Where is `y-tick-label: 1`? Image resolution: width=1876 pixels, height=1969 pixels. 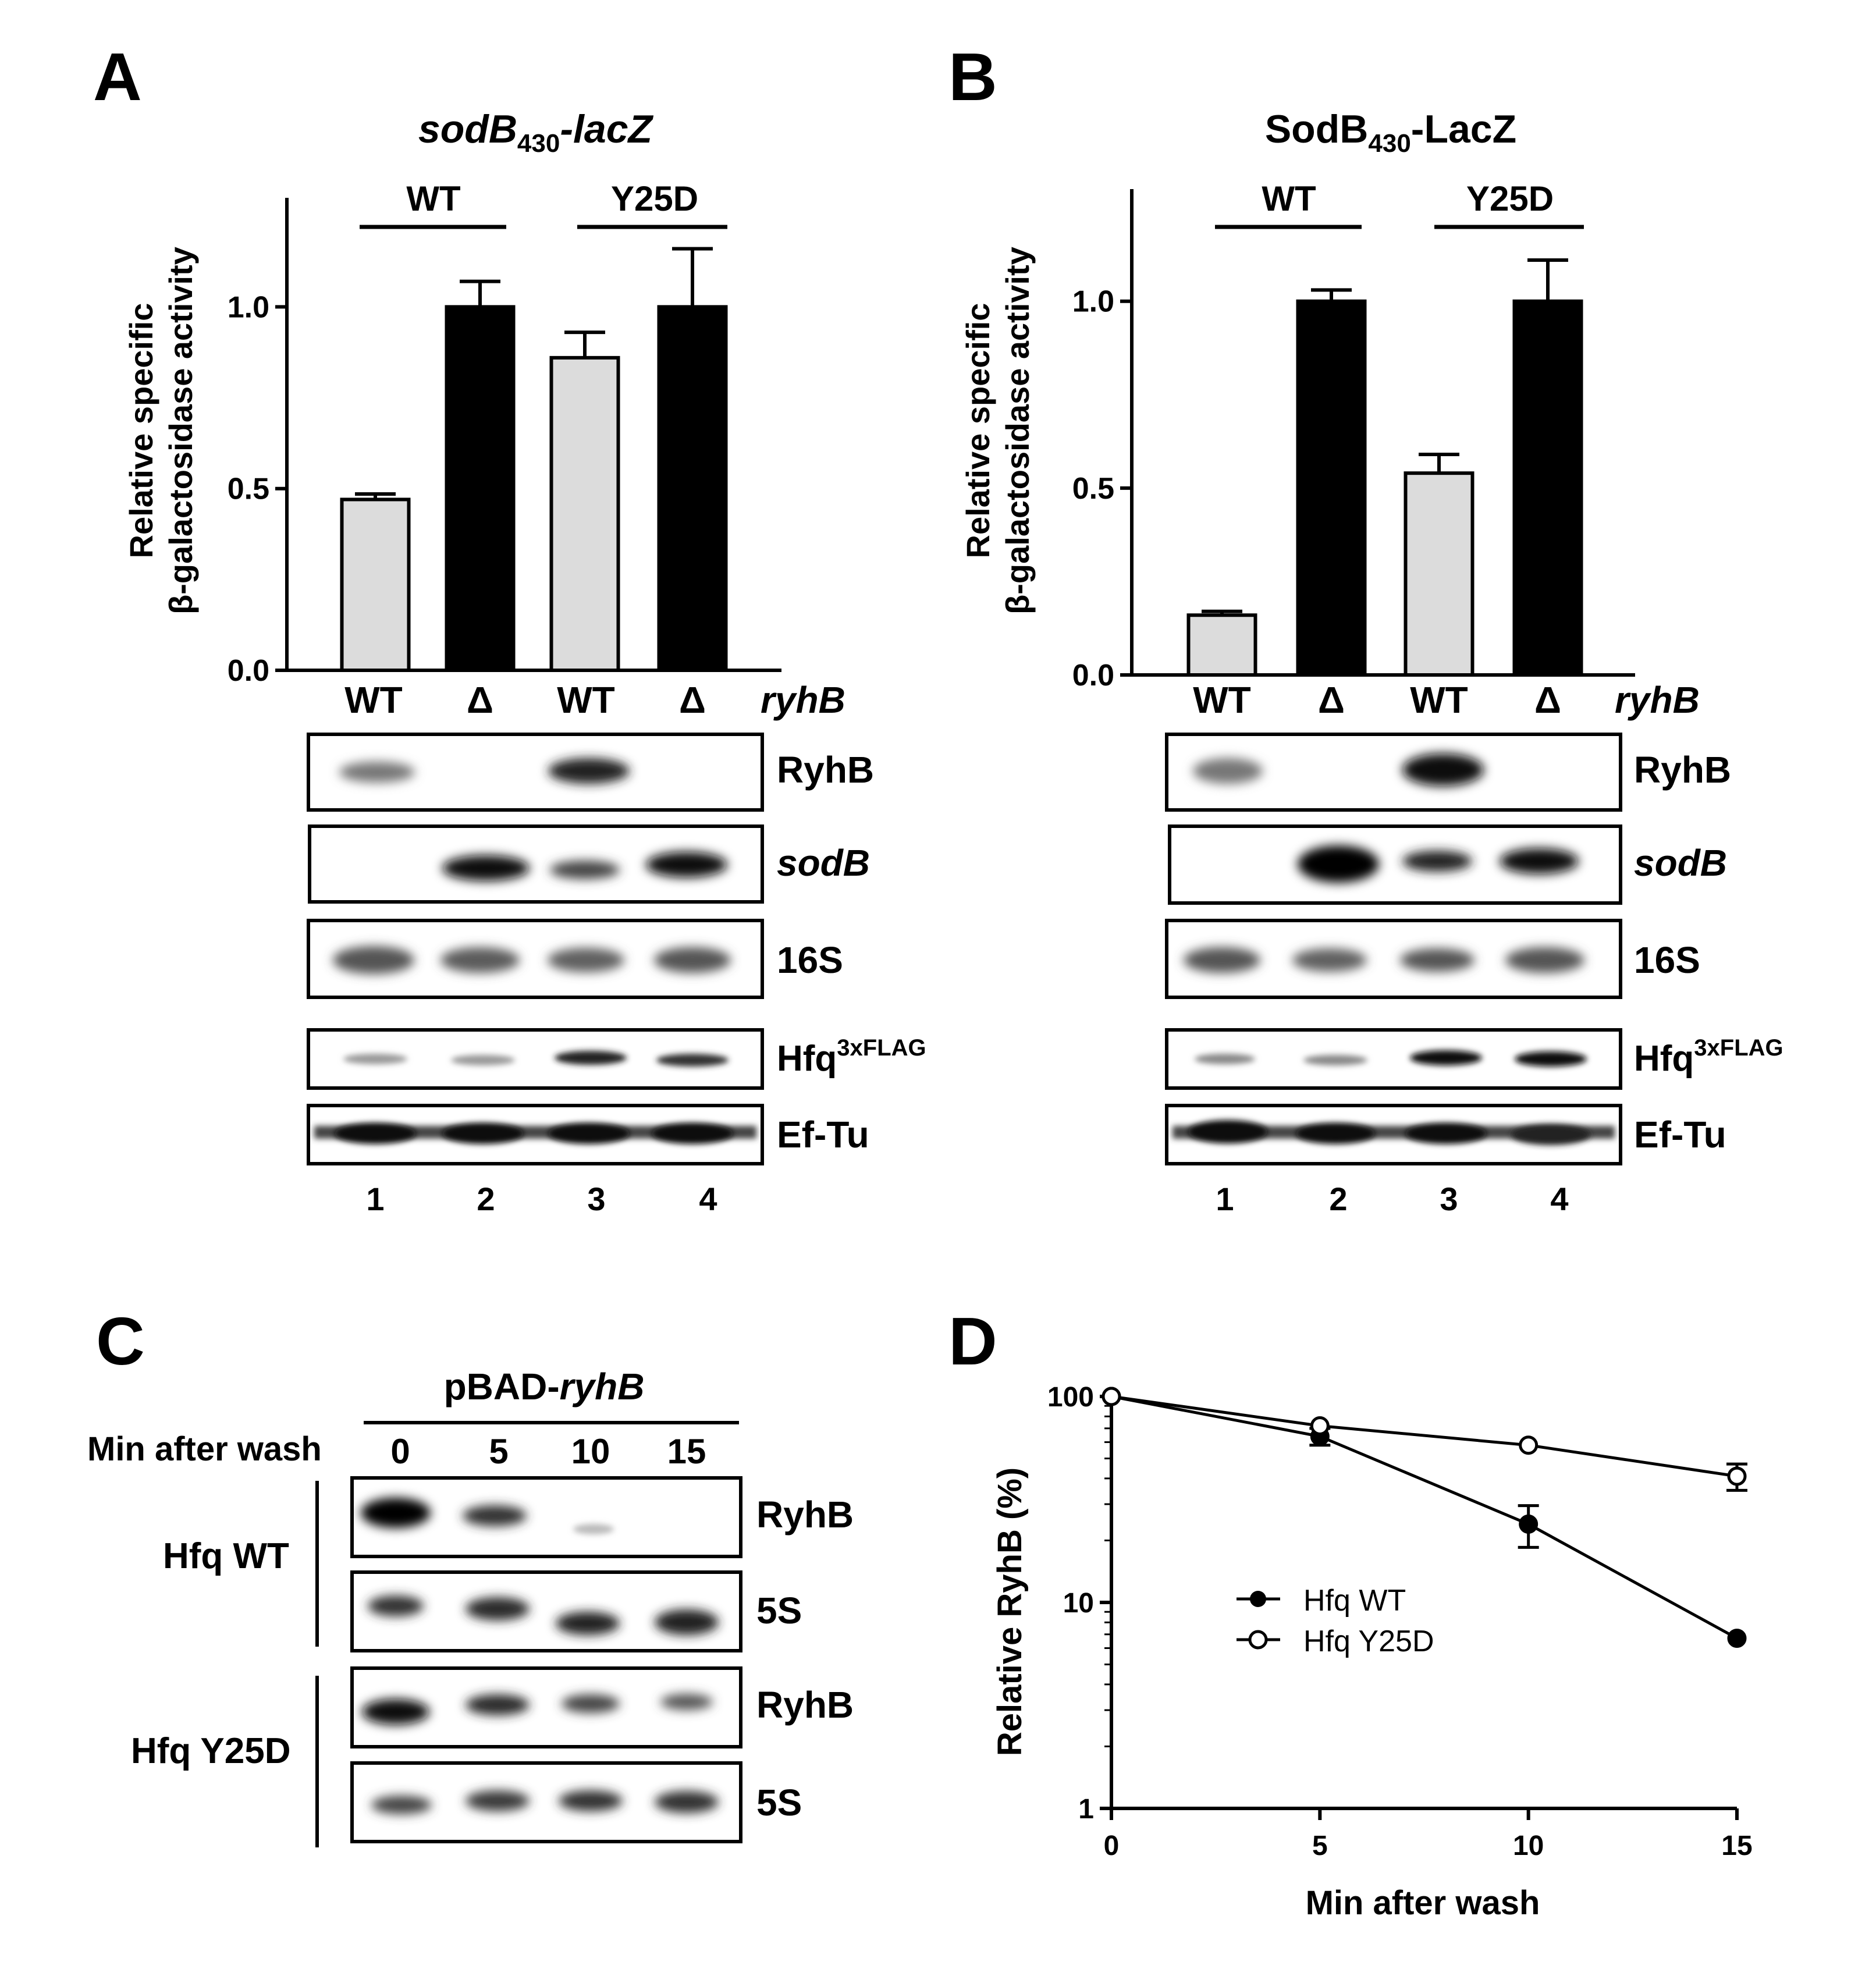 y-tick-label: 1 is located at coordinates (1086, 1809).